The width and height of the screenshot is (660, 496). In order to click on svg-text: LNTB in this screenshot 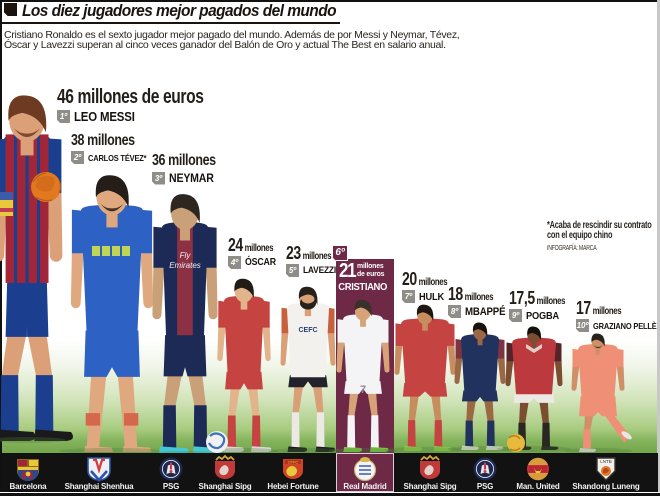, I will do `click(606, 461)`.